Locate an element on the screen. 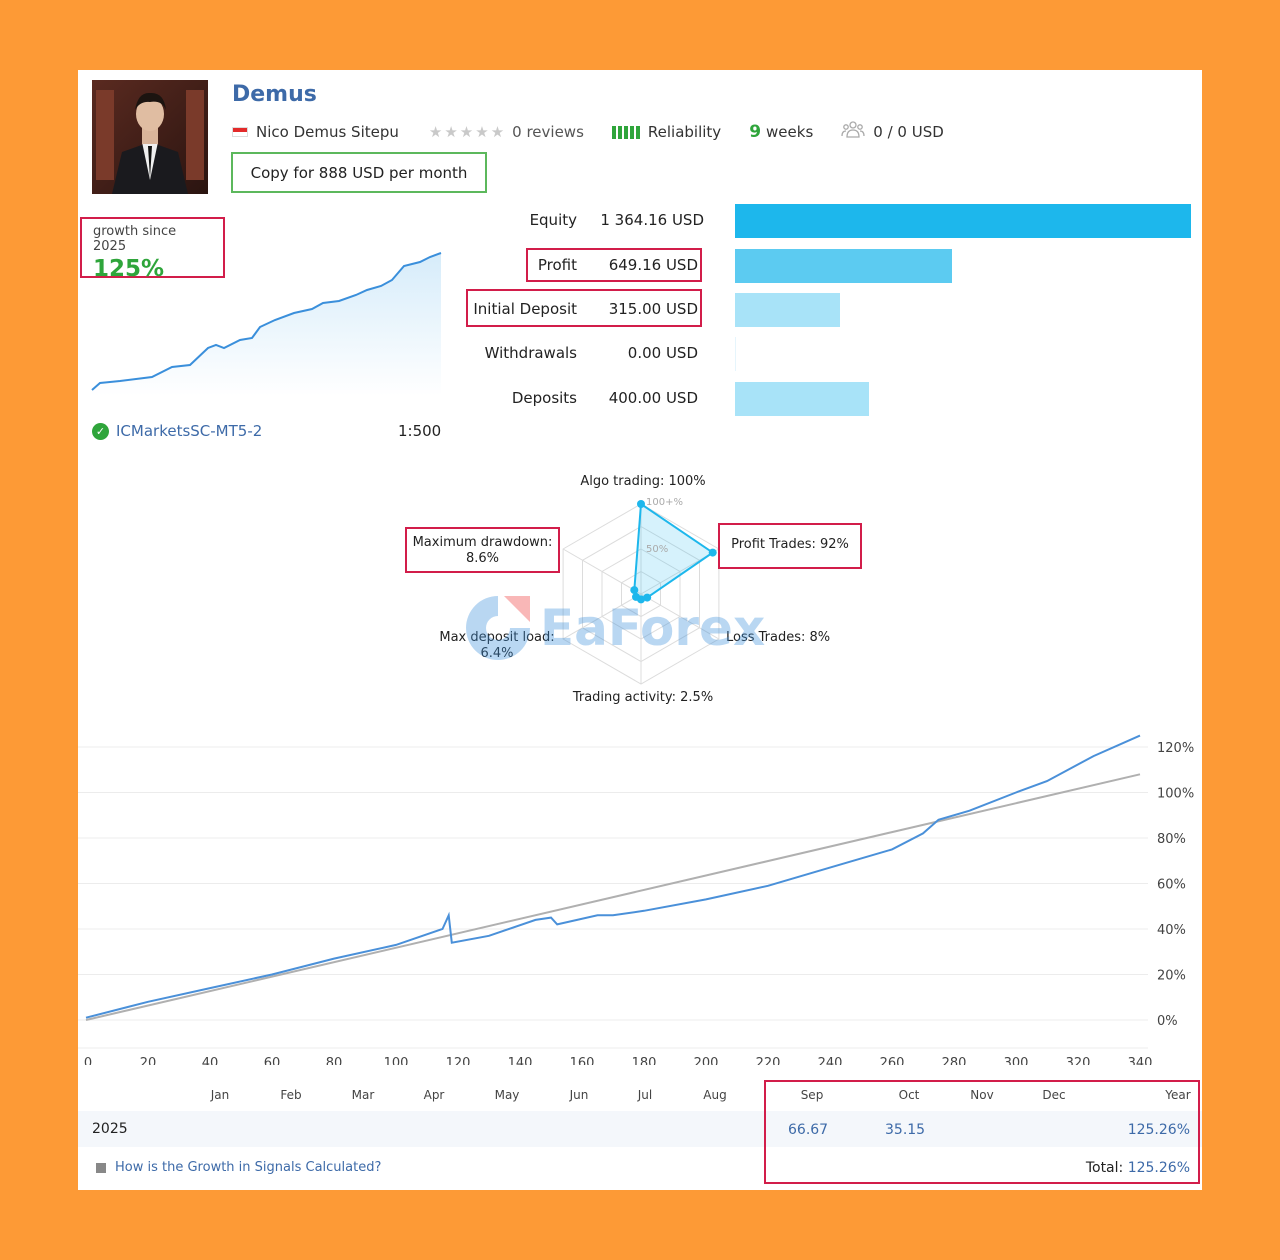 The image size is (1280, 1260). x-tick-label: 280 is located at coordinates (954, 1060).